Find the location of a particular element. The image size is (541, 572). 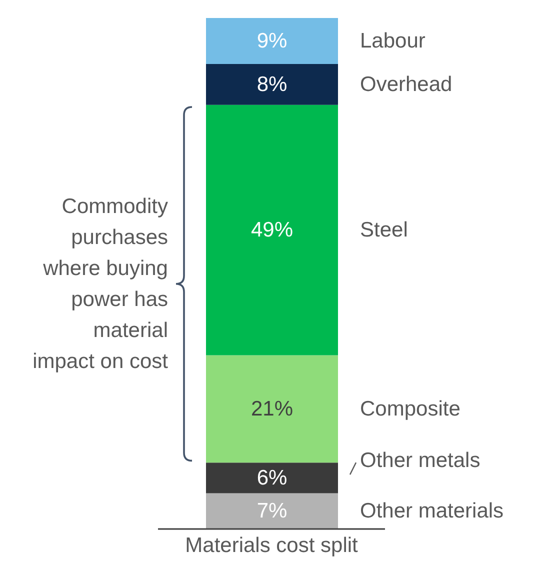

text: Commodity purchases where buying power has material impact on cost is located at coordinates (100, 284).